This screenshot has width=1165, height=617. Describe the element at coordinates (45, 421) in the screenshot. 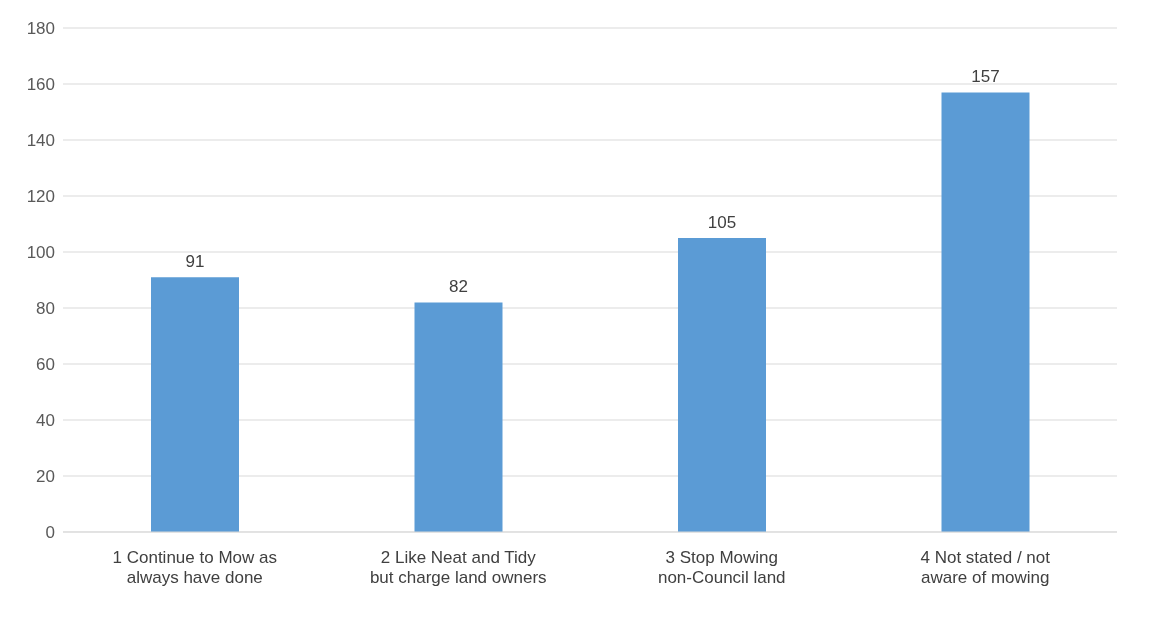

I see `y-tick-label: 40` at that location.